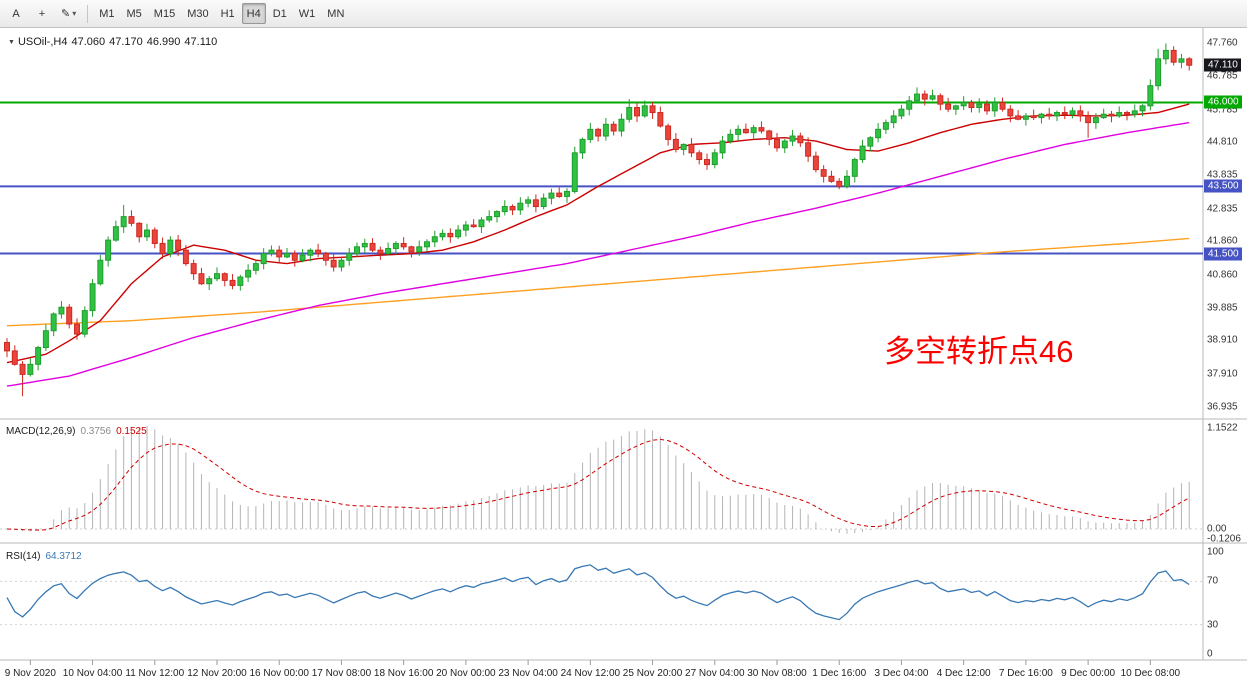  I want to click on time-axis-label: 3 Dec 04:00, so click(901, 673).